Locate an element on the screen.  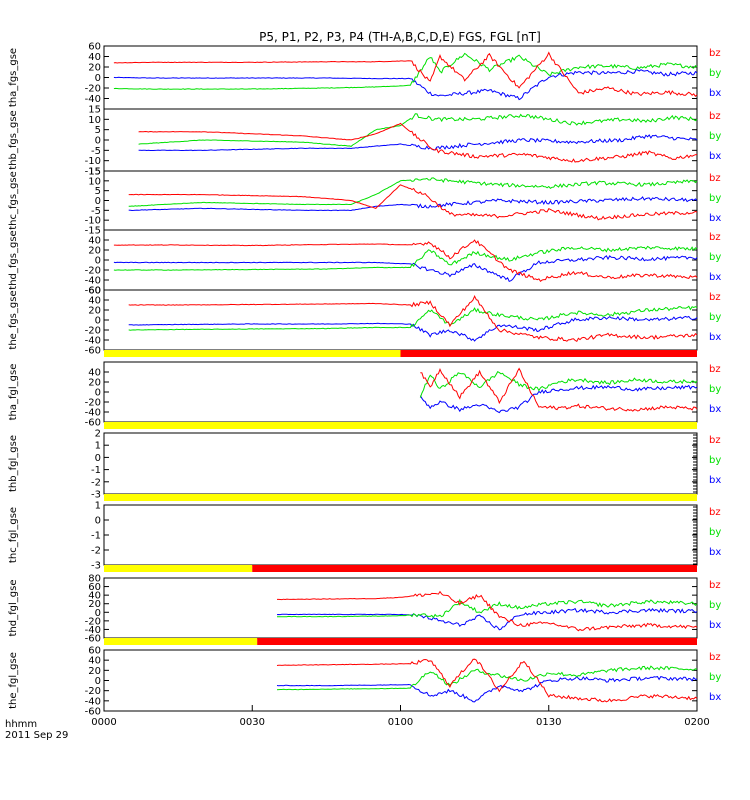
ytick-label: -2 is located at coordinates (96, 551).